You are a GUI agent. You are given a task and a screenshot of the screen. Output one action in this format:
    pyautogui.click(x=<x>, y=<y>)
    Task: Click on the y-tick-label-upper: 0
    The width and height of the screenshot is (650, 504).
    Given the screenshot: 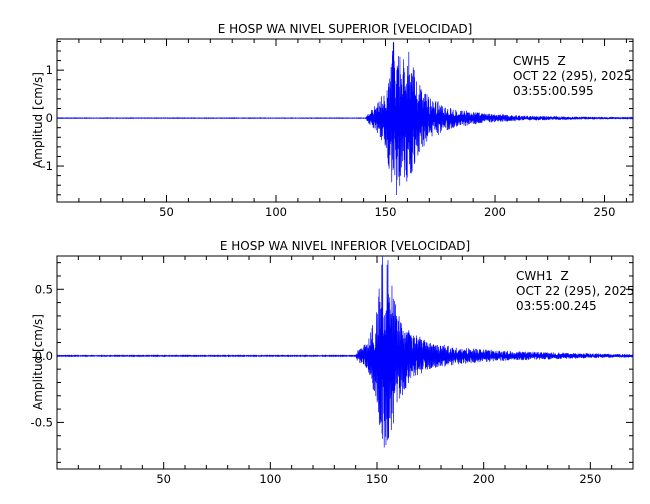 What is the action you would take?
    pyautogui.click(x=49, y=118)
    